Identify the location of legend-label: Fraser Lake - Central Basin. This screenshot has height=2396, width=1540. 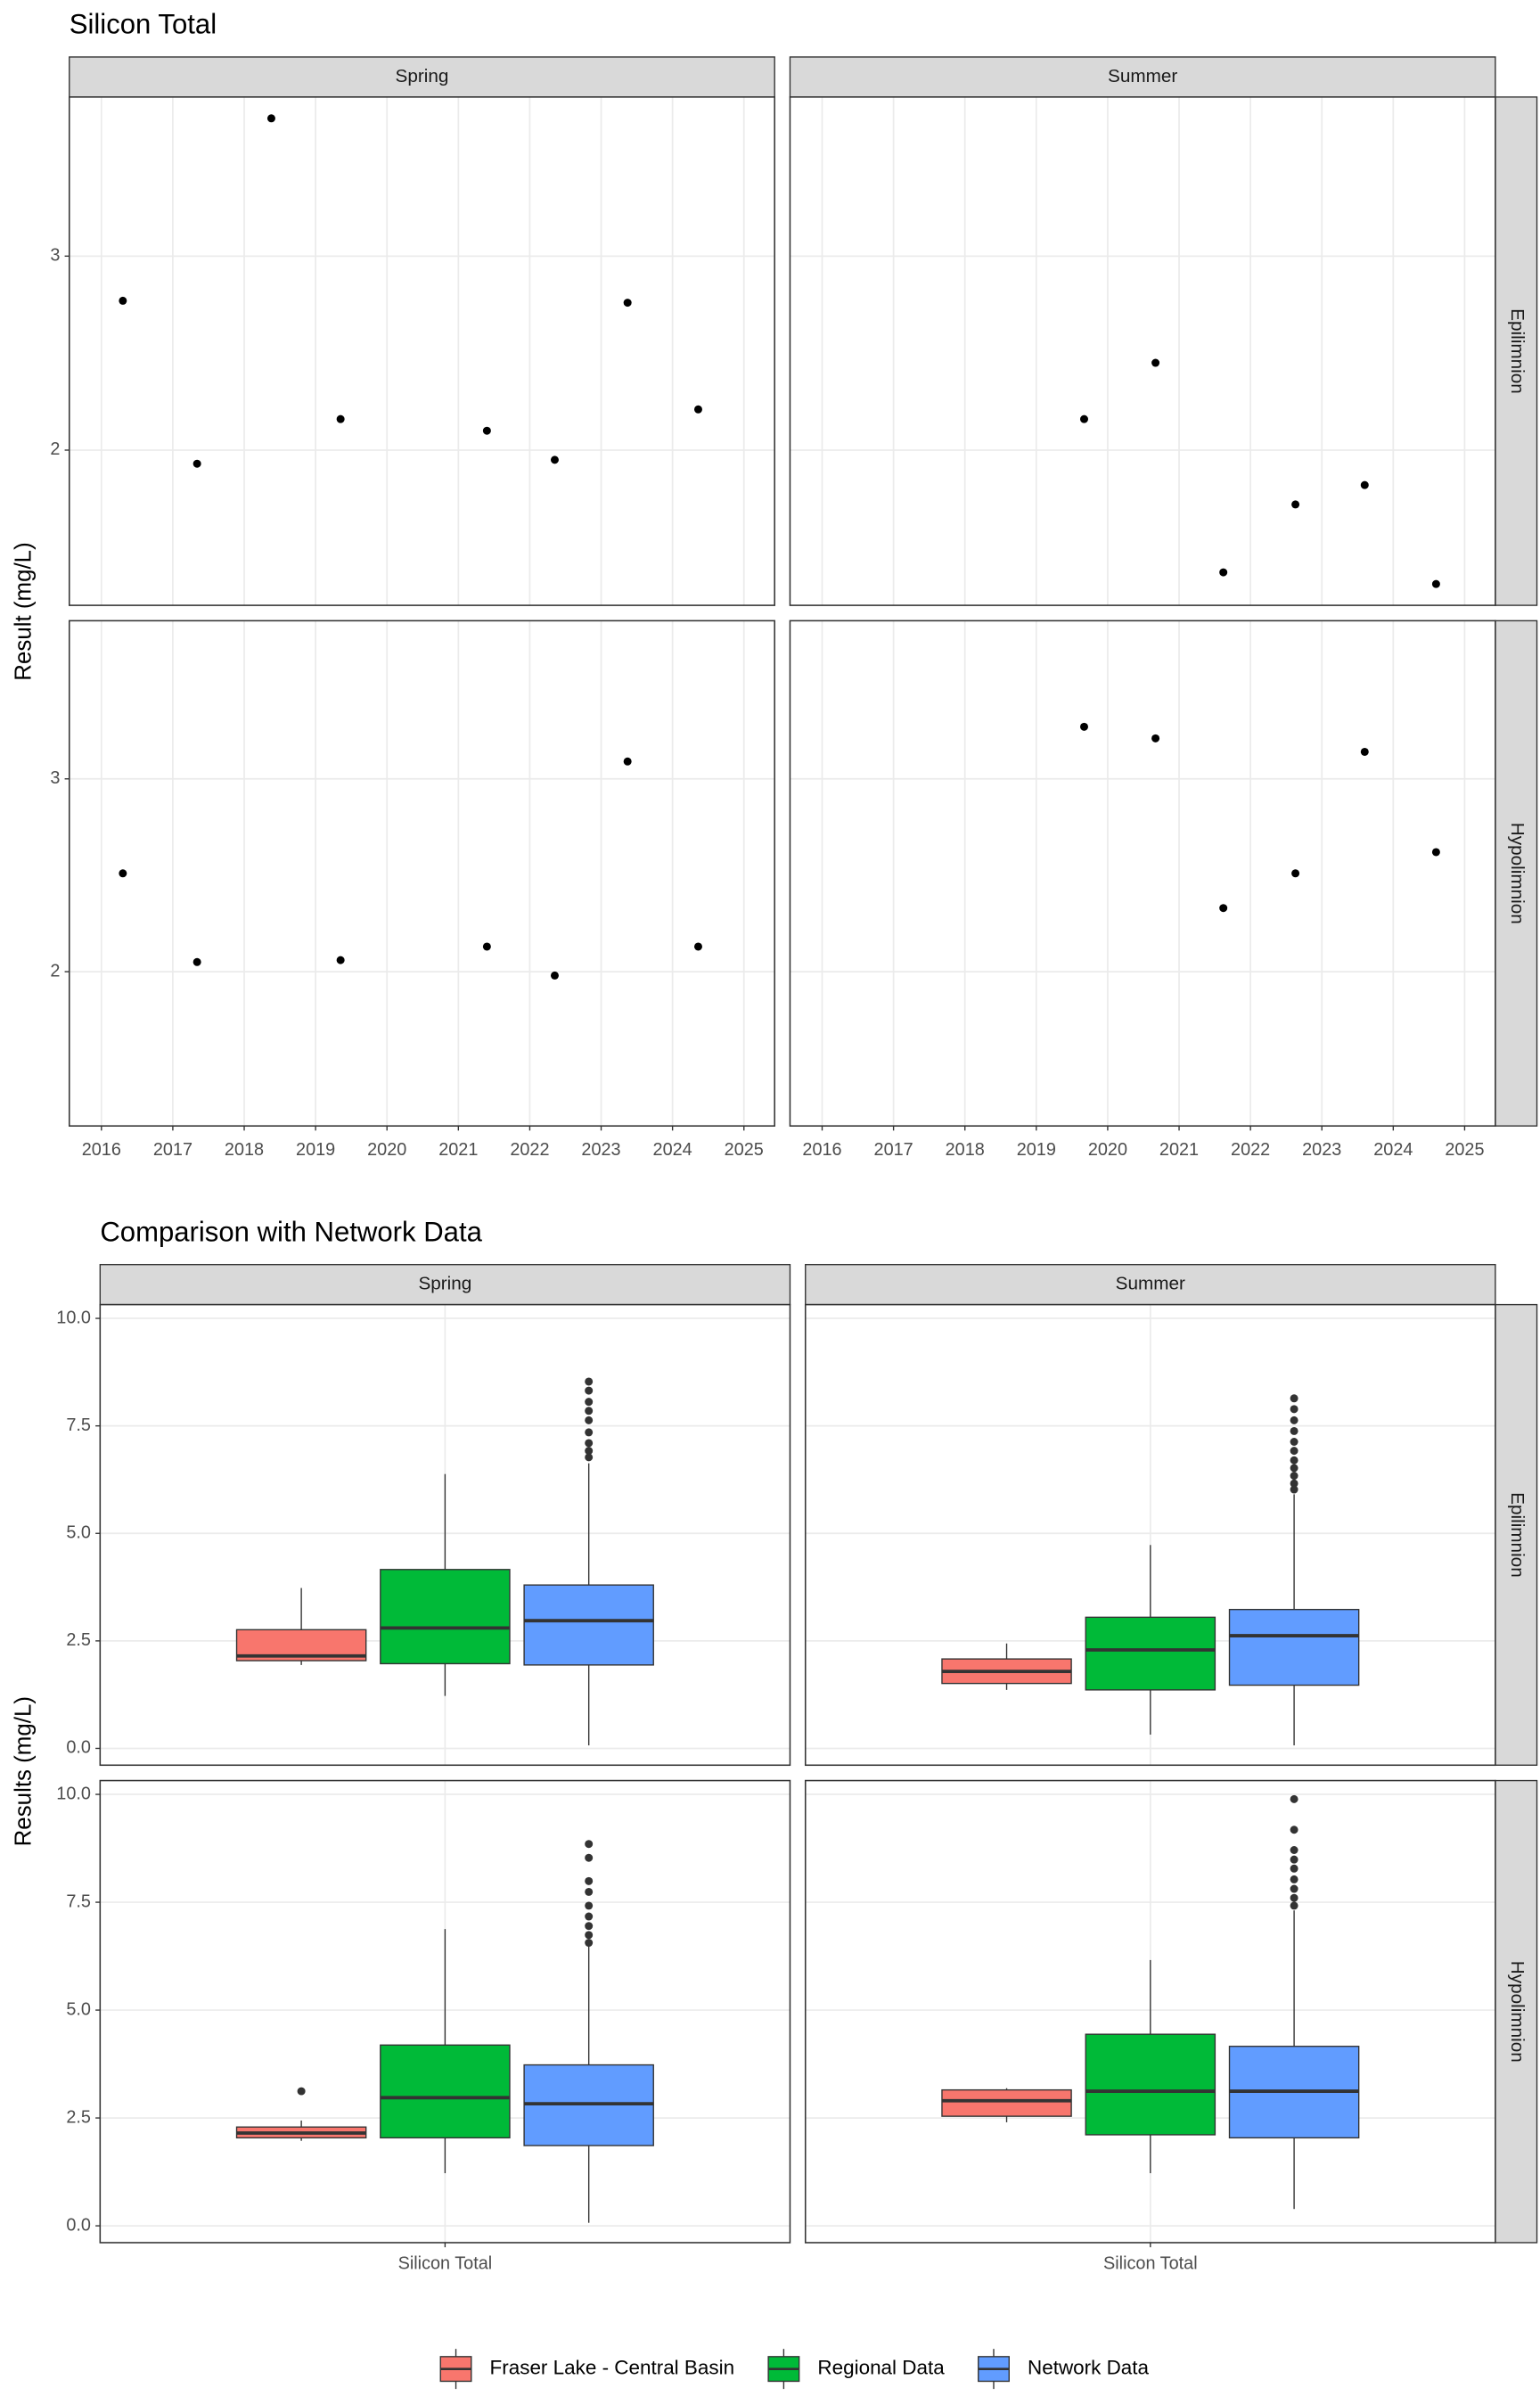
(612, 2368).